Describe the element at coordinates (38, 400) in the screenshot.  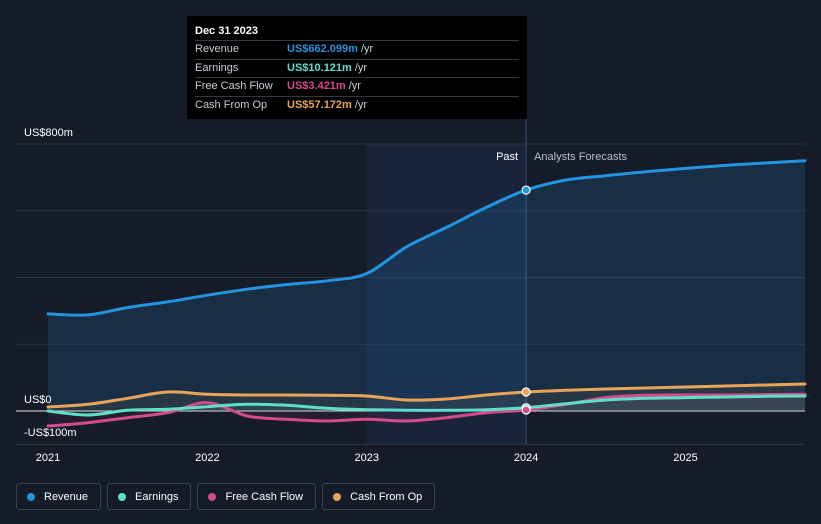
I see `y-axis-label: US$0` at that location.